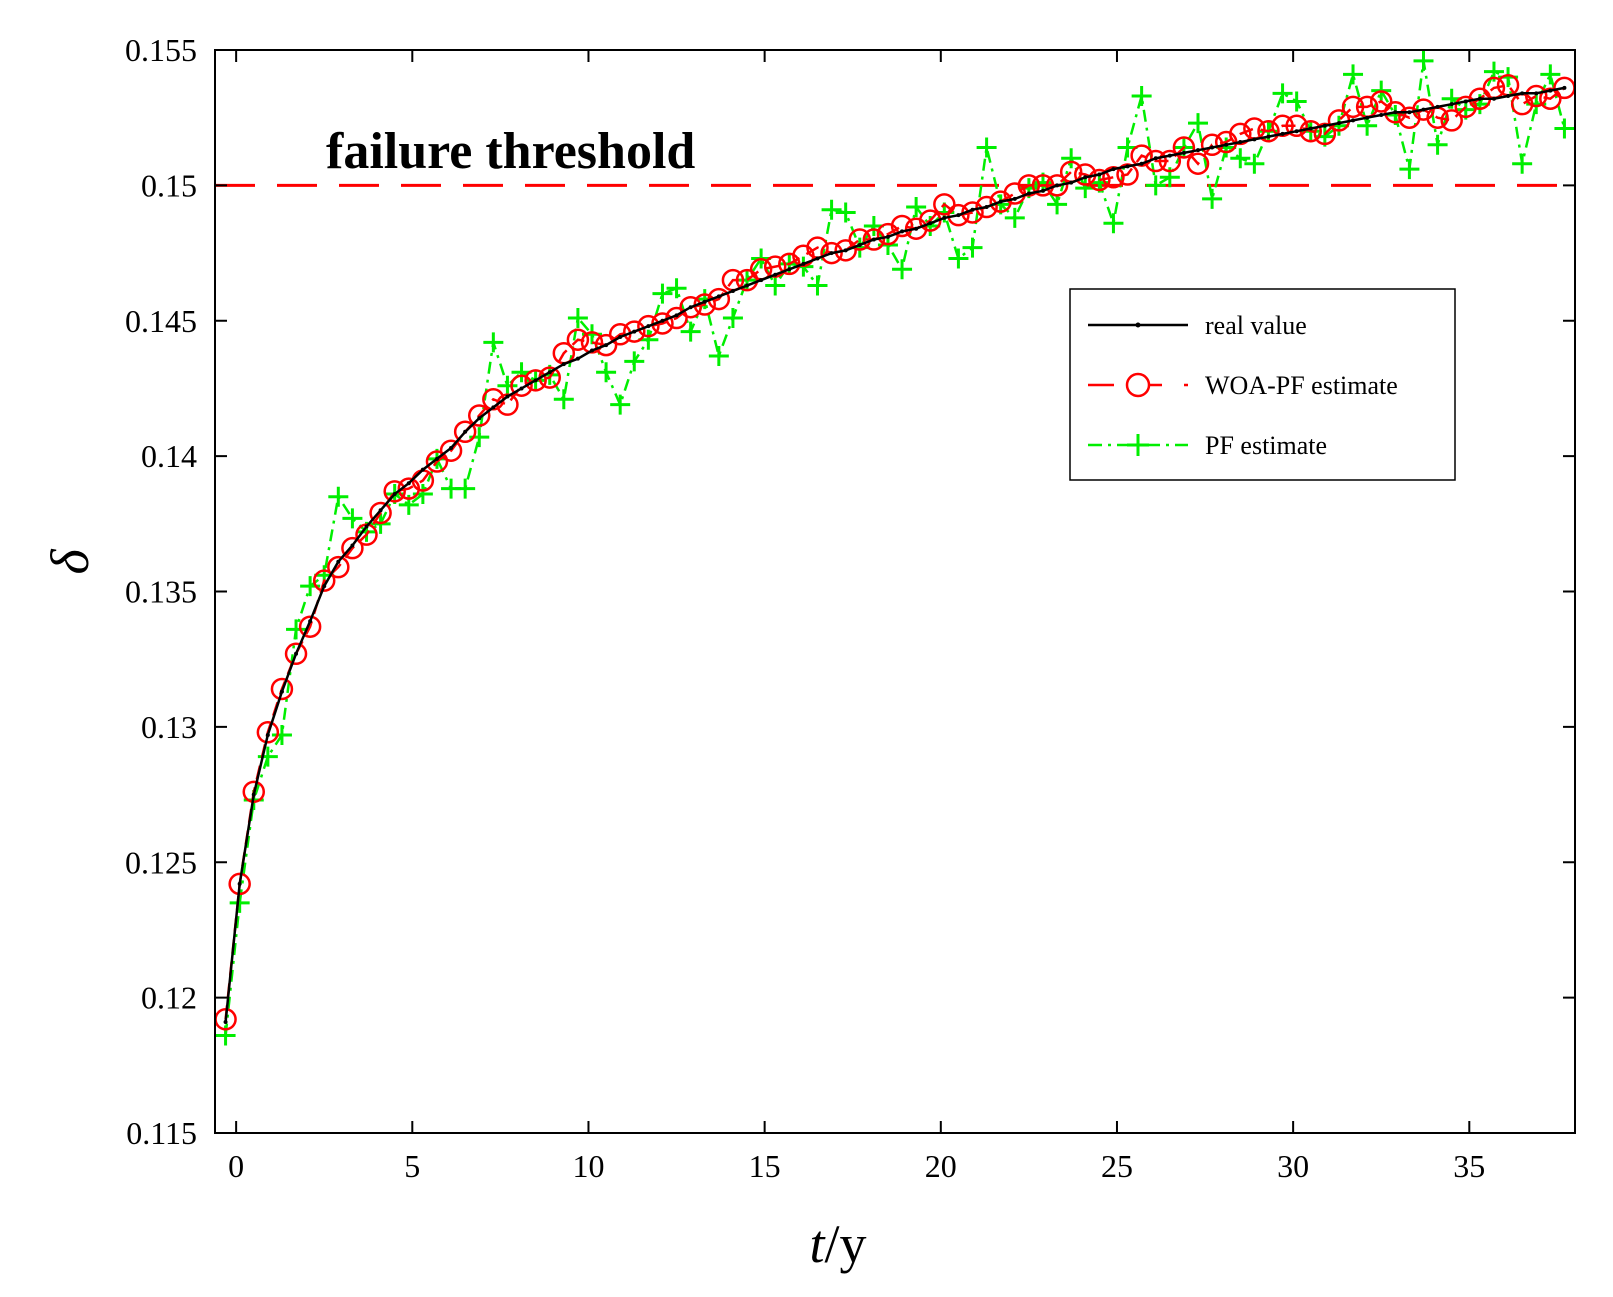 The width and height of the screenshot is (1613, 1297). What do you see at coordinates (161, 1133) in the screenshot?
I see `y-tick-label: 0.115` at bounding box center [161, 1133].